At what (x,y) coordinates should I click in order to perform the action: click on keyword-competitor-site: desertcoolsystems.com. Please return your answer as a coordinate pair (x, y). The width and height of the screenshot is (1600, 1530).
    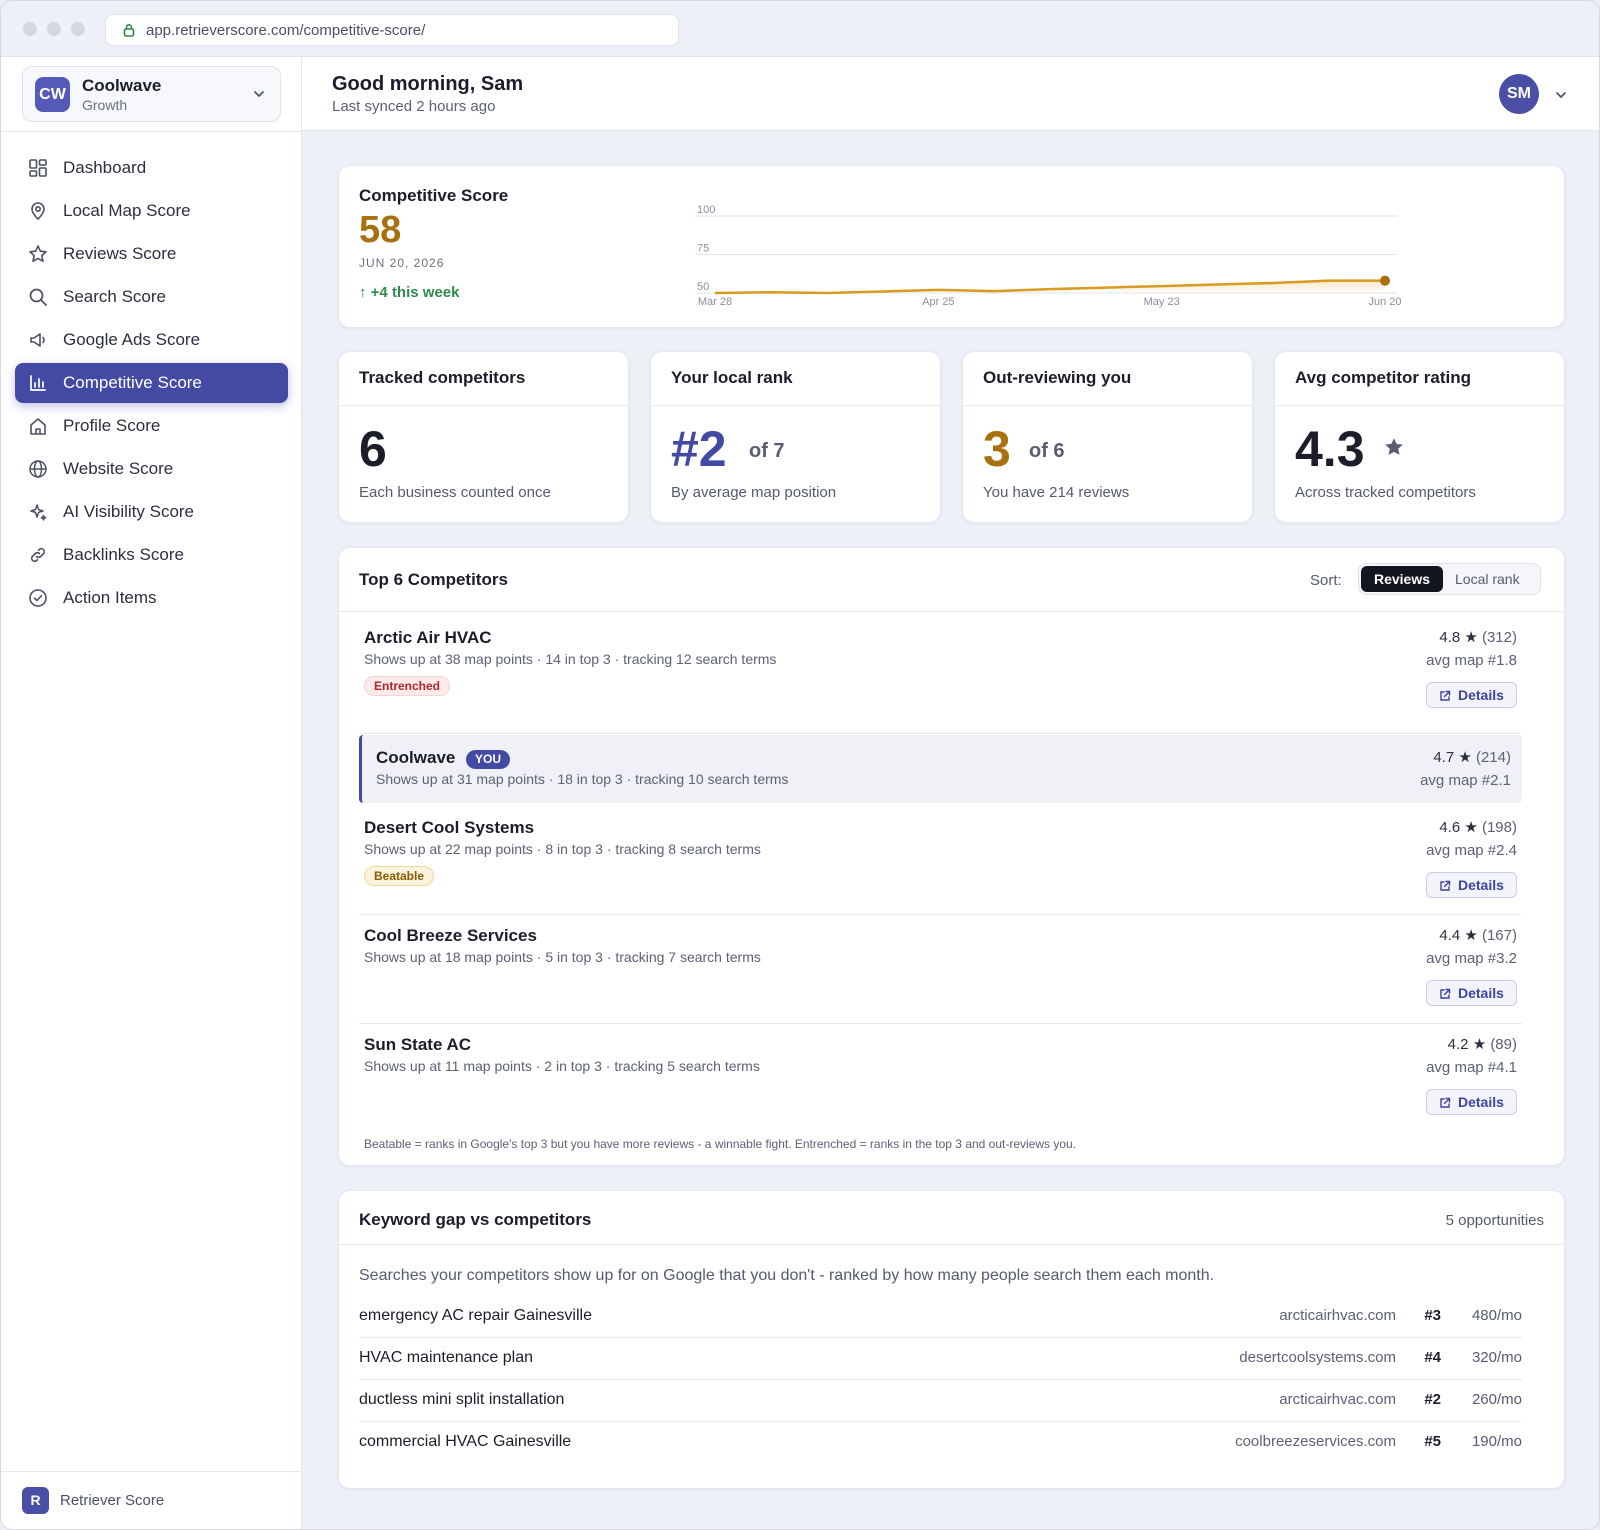
    Looking at the image, I should click on (1317, 1357).